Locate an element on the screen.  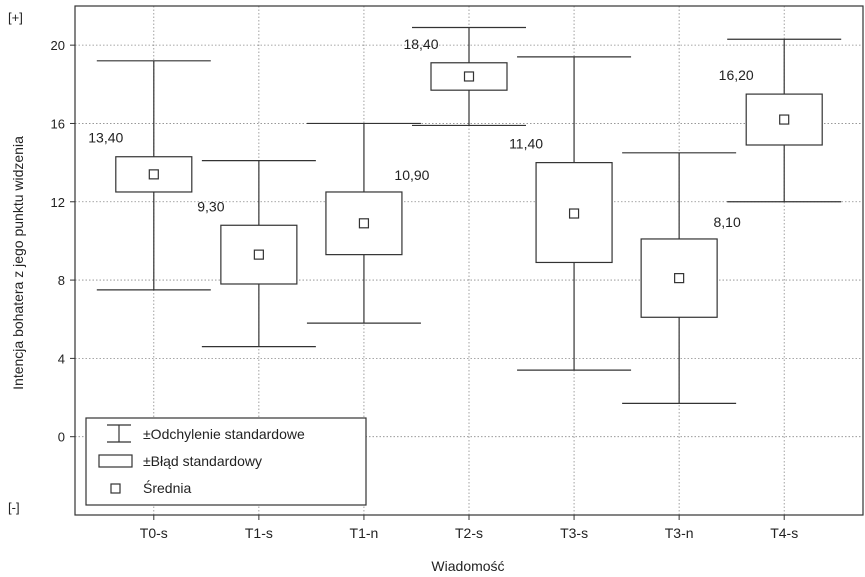
box-icon is located at coordinates (115, 461).